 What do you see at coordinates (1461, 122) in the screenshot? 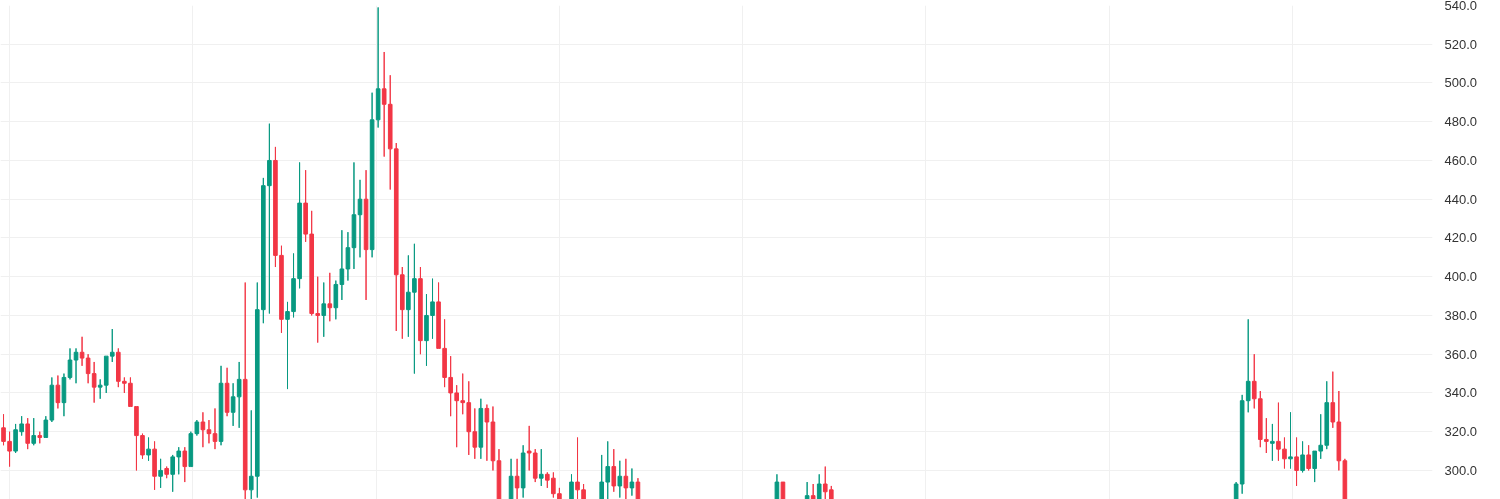
I see `y-tick-label: 480.0` at bounding box center [1461, 122].